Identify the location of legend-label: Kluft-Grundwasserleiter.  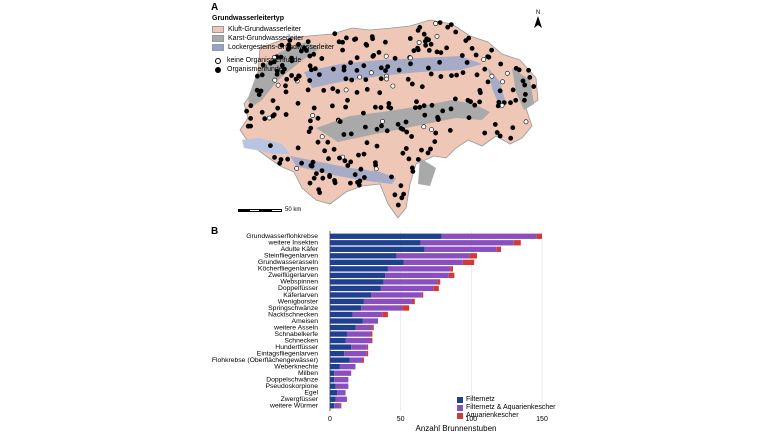
(265, 29).